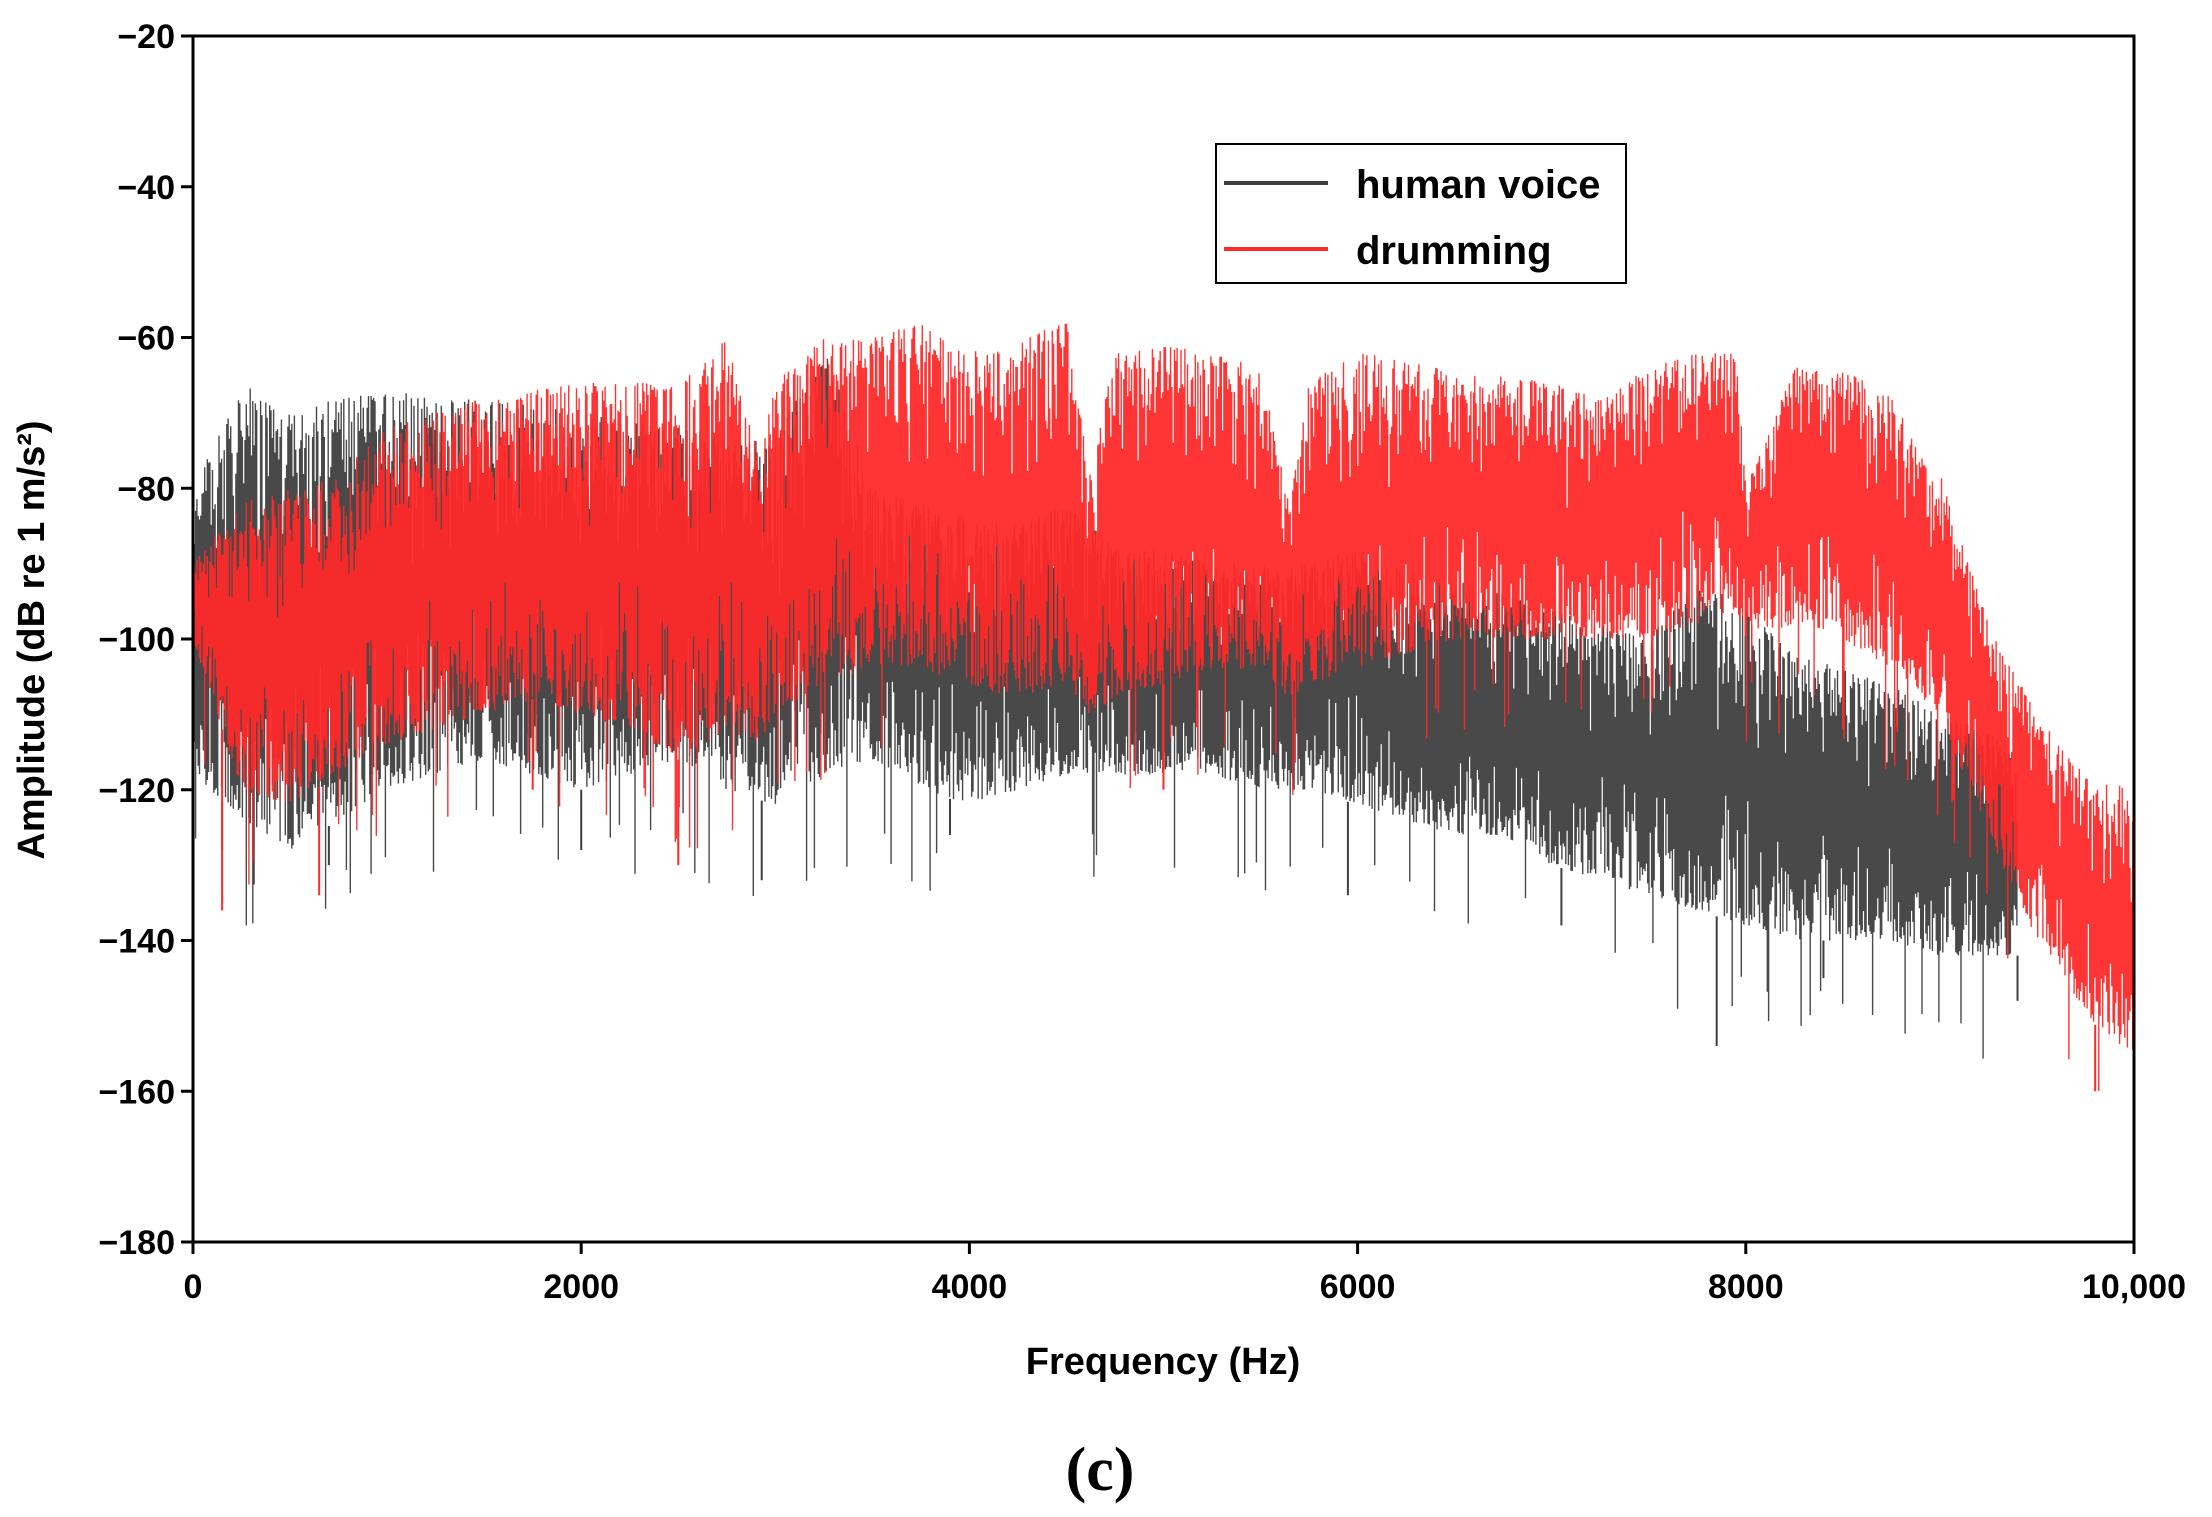  What do you see at coordinates (970, 1287) in the screenshot?
I see `x-tick-label: 4000` at bounding box center [970, 1287].